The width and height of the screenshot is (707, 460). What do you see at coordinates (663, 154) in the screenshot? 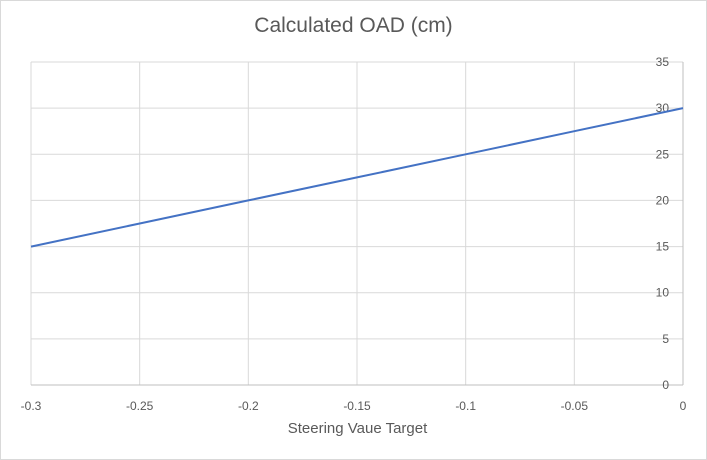
I see `y-tick-label: 25` at bounding box center [663, 154].